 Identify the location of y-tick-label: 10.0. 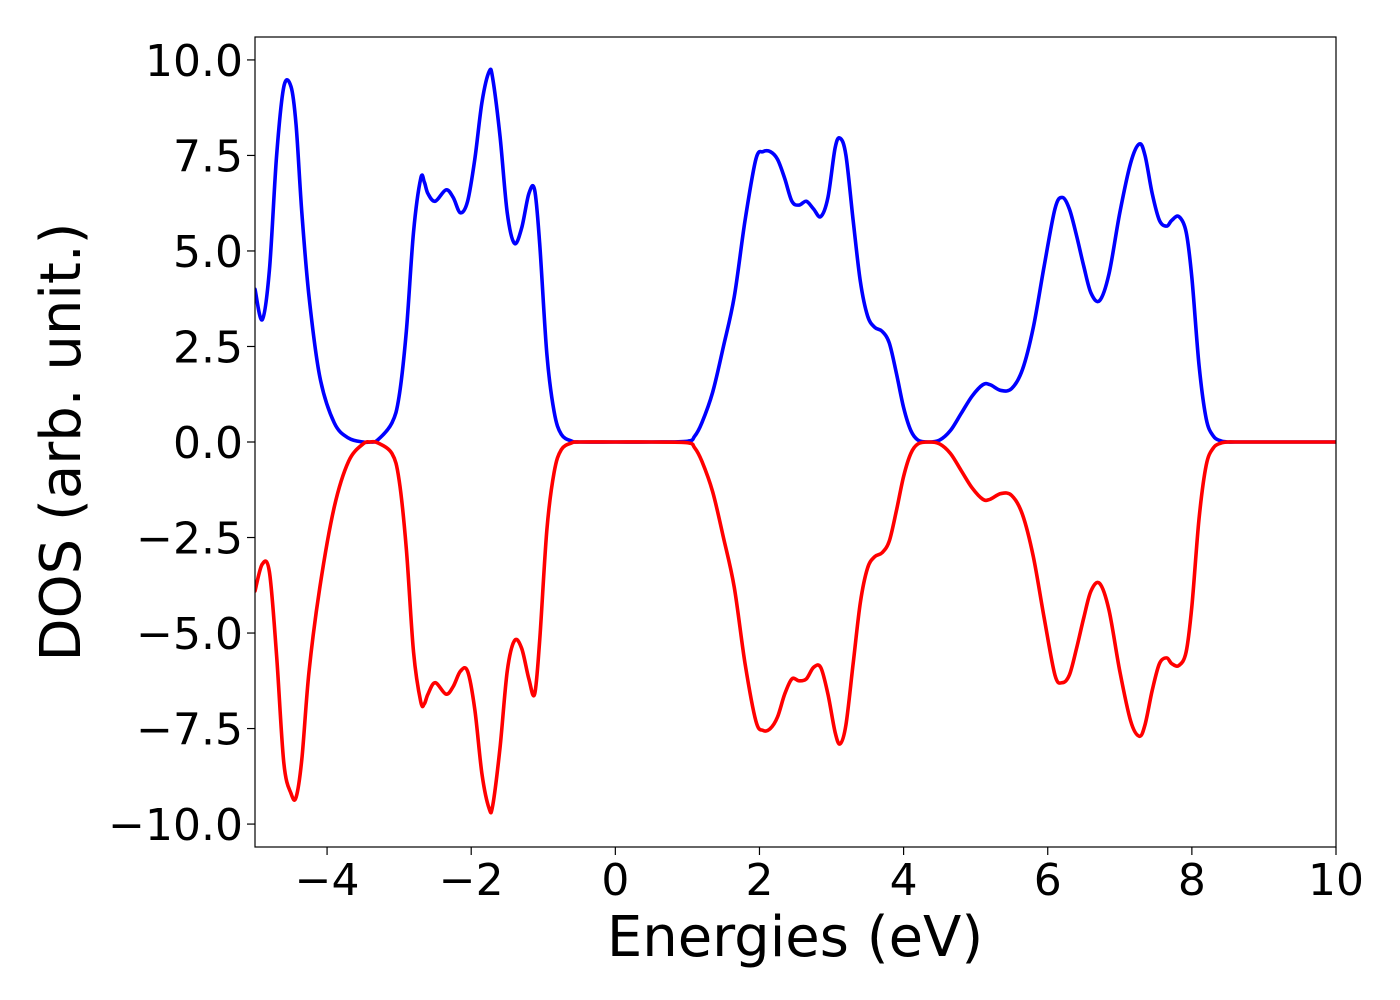
(194, 61).